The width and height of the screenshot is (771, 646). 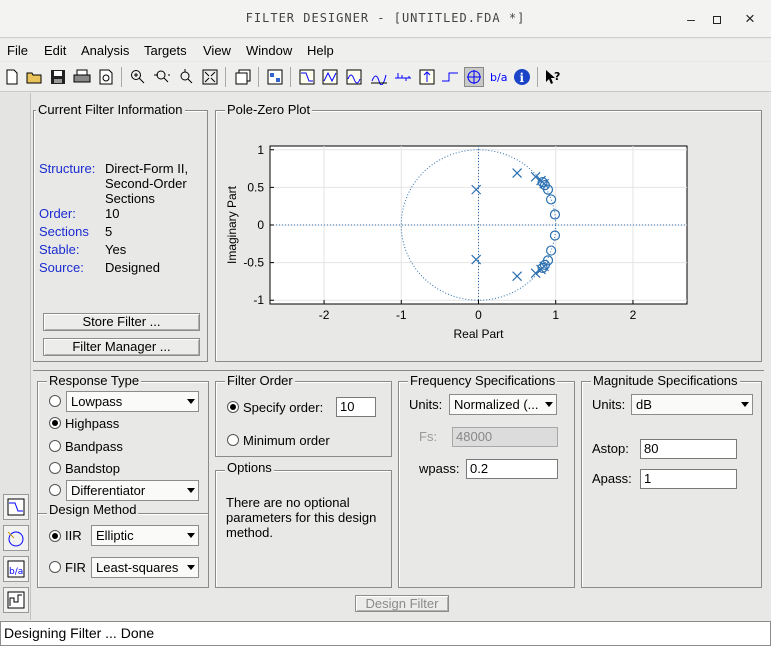 What do you see at coordinates (330, 77) in the screenshot?
I see `phase-response-icon` at bounding box center [330, 77].